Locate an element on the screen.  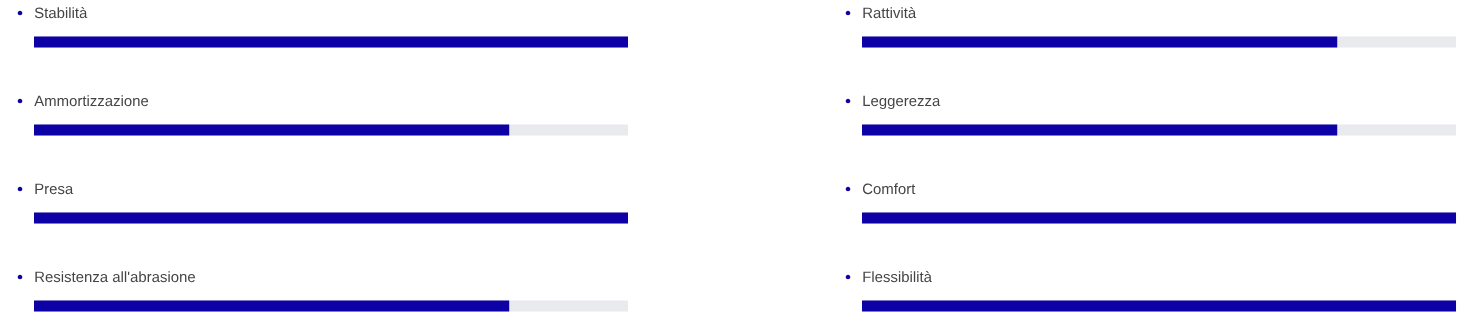
y-tick-label: Stabilità is located at coordinates (61, 13).